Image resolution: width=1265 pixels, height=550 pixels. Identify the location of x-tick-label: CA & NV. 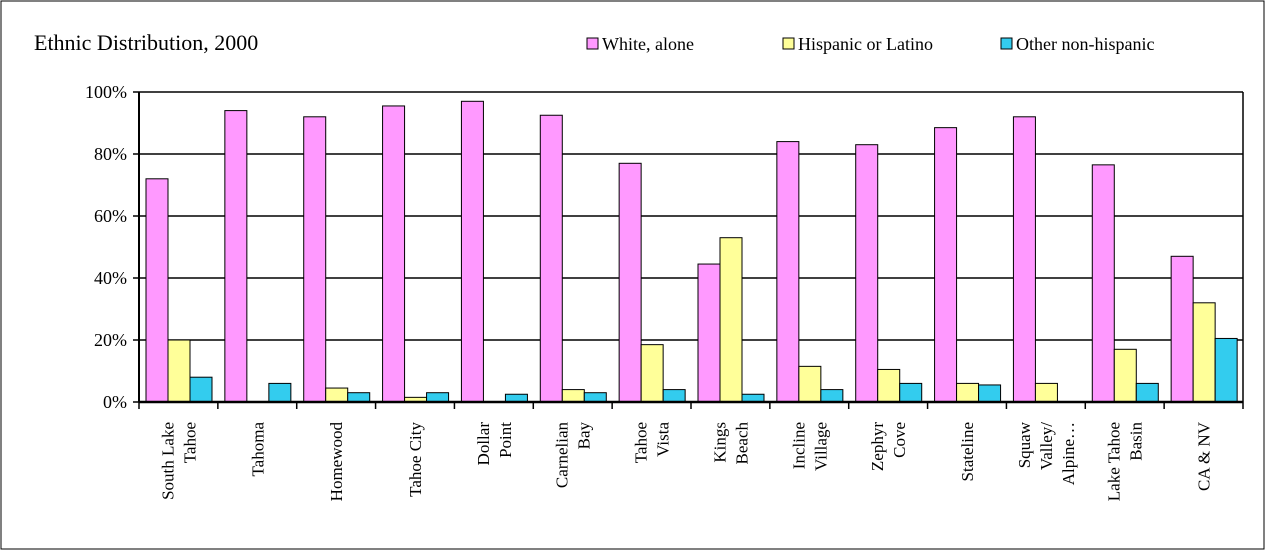
(1204, 456).